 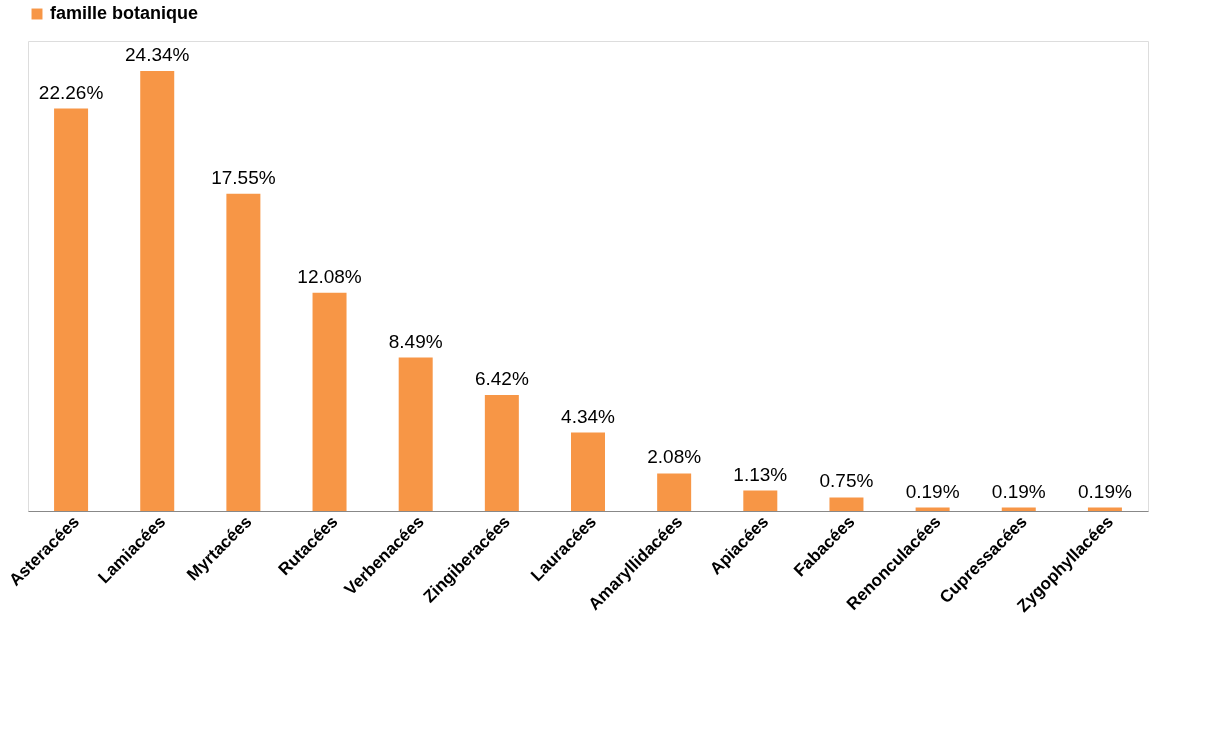 I want to click on data-label: 2.08%, so click(x=674, y=457).